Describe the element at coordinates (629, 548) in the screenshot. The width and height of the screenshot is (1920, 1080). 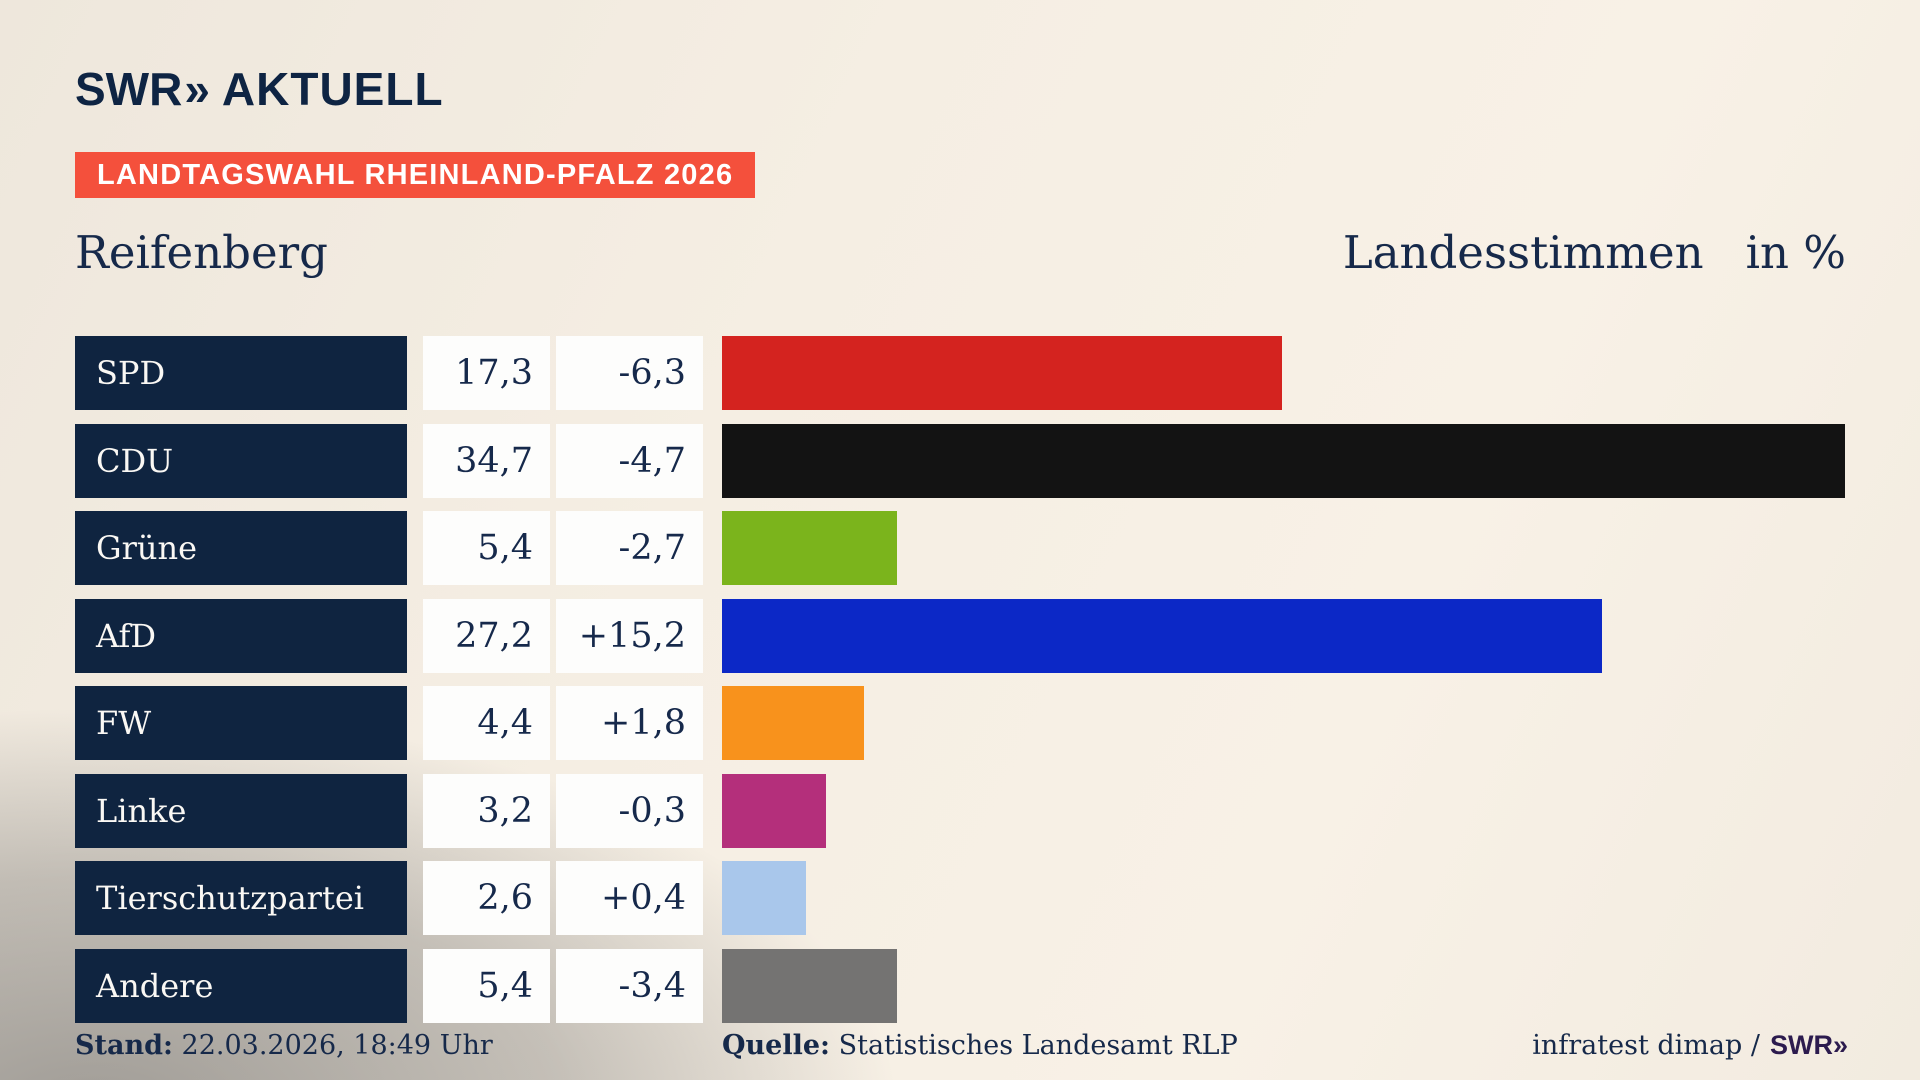
I see `change-cell: -2,7` at that location.